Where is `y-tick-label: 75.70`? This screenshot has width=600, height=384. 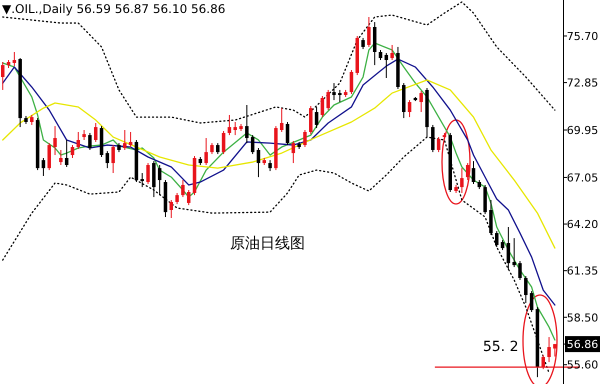 y-tick-label: 75.70 is located at coordinates (582, 36).